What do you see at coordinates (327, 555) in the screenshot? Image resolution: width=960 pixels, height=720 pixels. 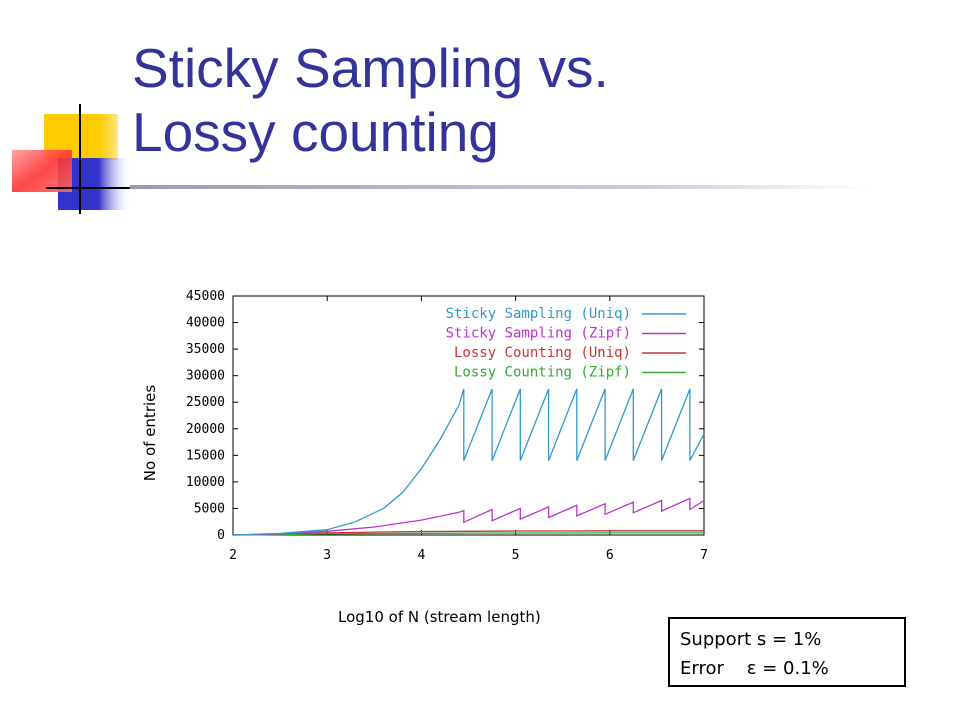 I see `x-tick-label: 3` at bounding box center [327, 555].